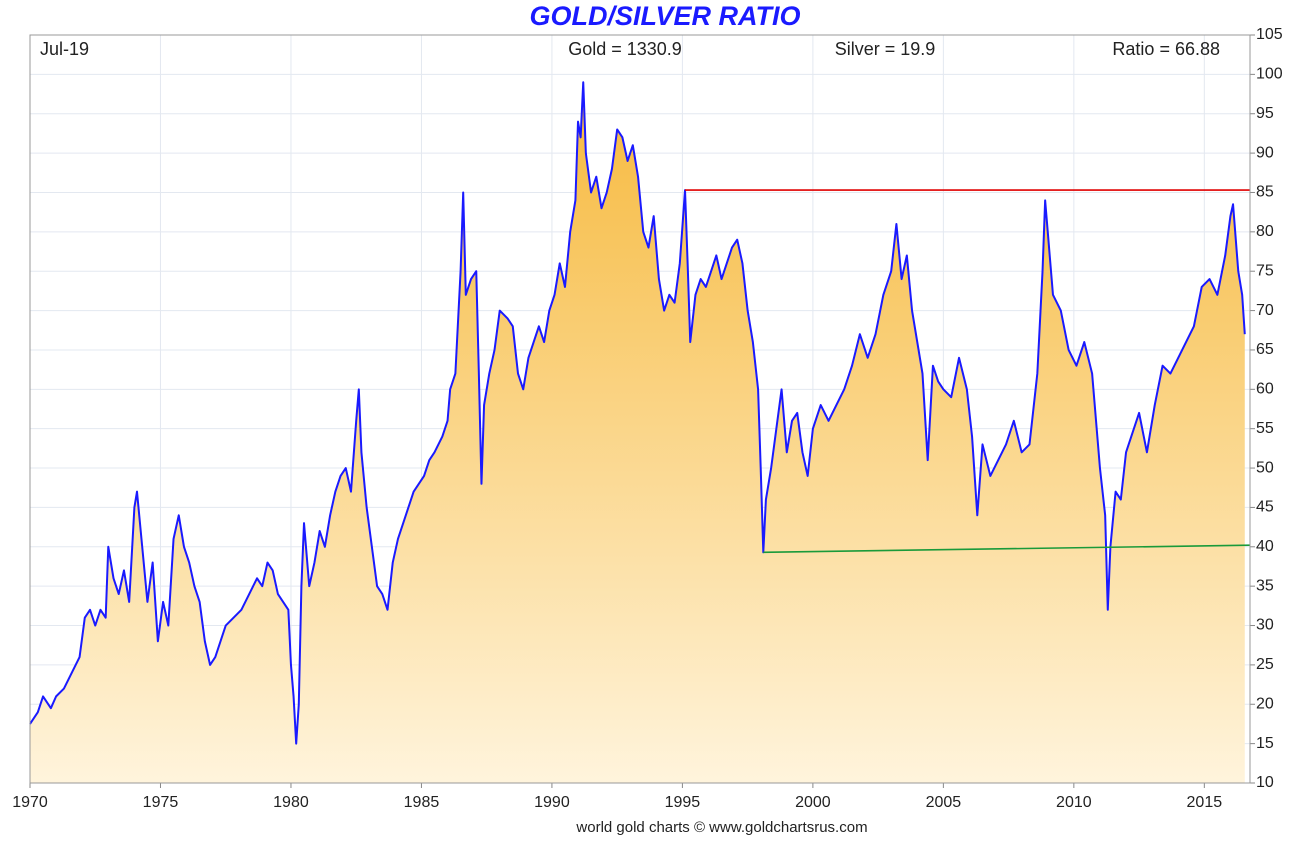 The width and height of the screenshot is (1306, 855). What do you see at coordinates (1265, 231) in the screenshot?
I see `y-tick-label: 80` at bounding box center [1265, 231].